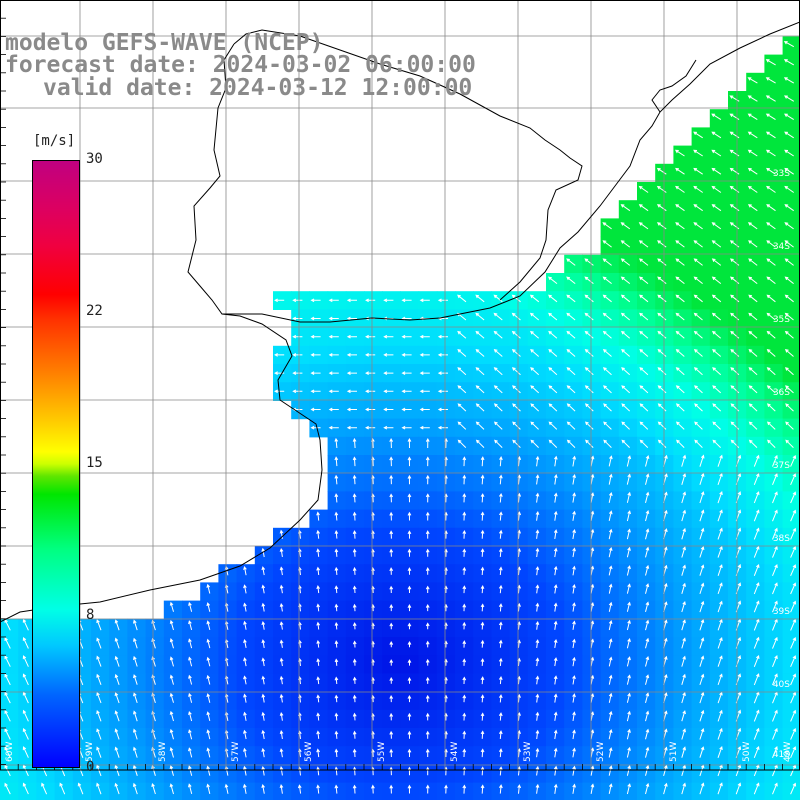 This screenshot has width=800, height=800. What do you see at coordinates (781, 612) in the screenshot?
I see `latitude-label: 39S` at bounding box center [781, 612].